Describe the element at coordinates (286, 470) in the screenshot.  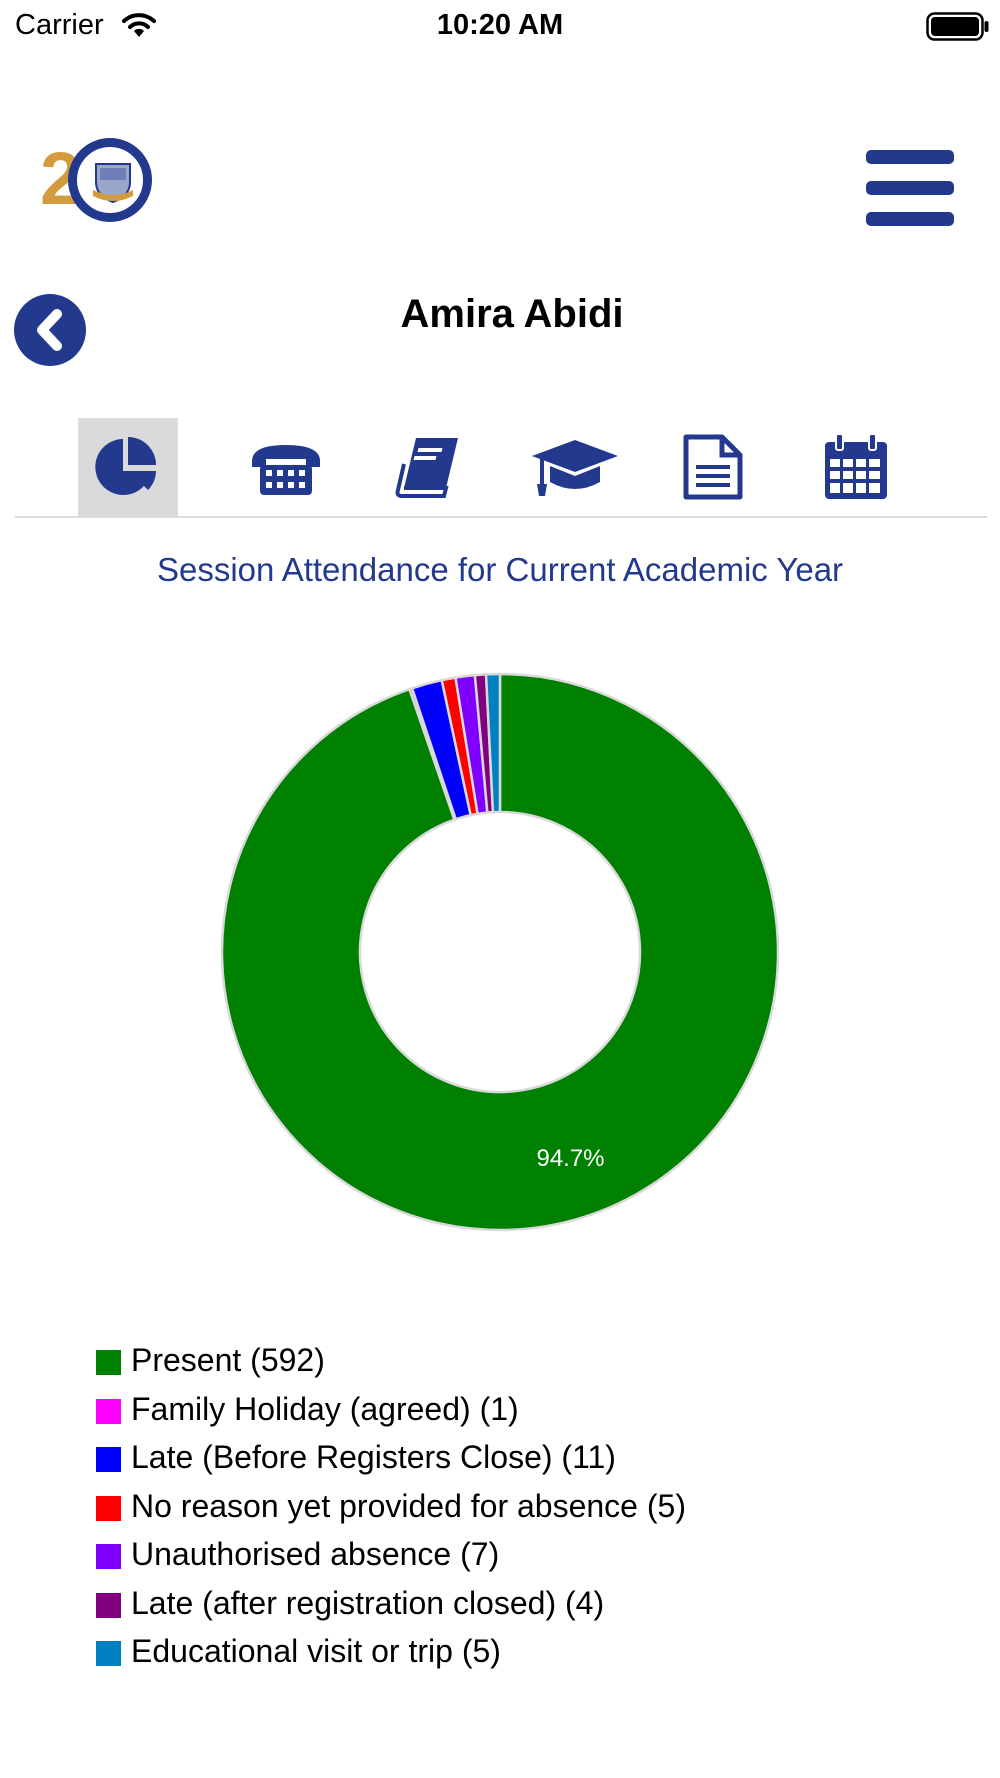
I see `telephone-icon` at that location.